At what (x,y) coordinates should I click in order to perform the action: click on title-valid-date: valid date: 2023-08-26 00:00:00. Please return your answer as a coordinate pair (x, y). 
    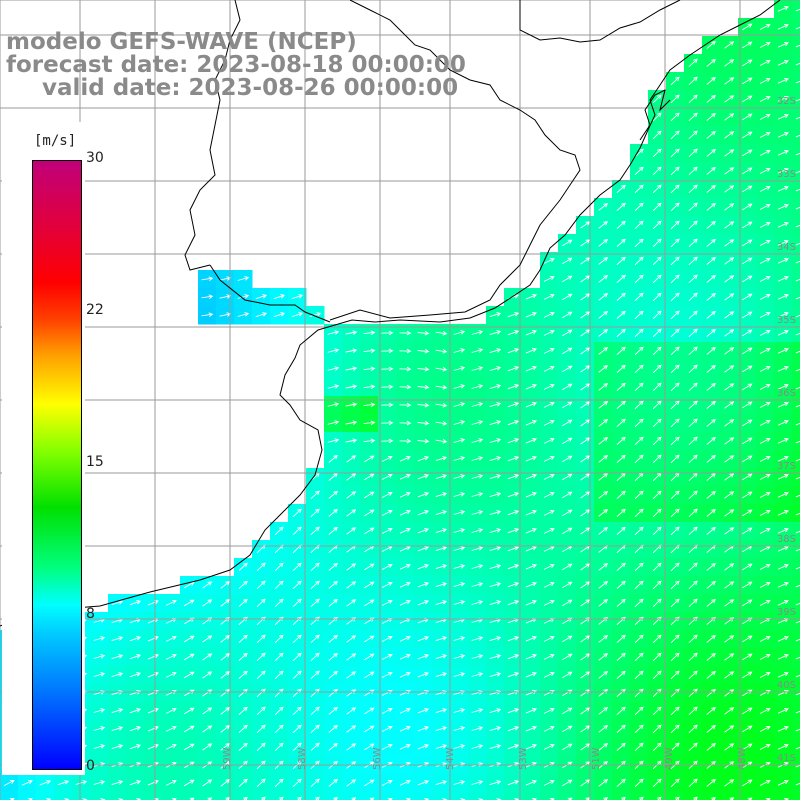
    Looking at the image, I should click on (250, 88).